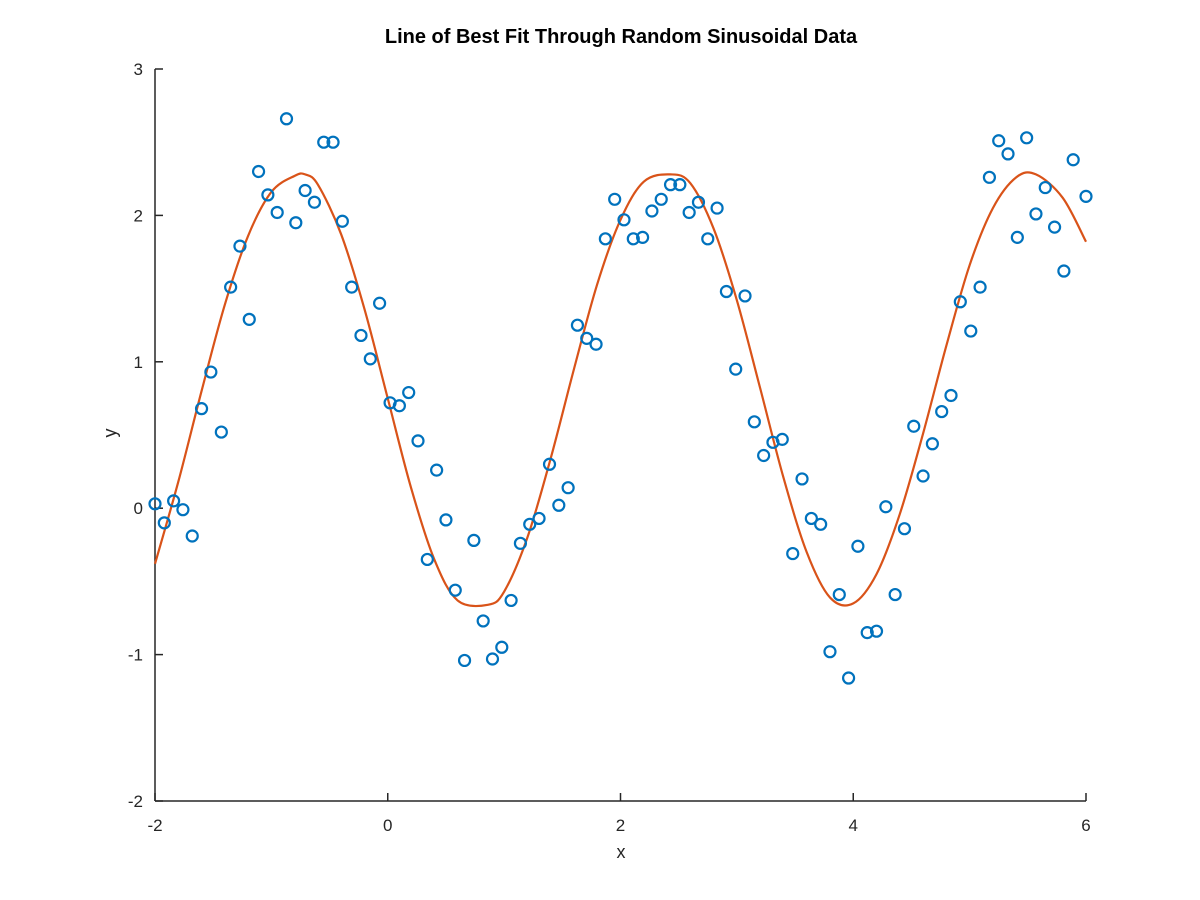  I want to click on x-tick-label: 6, so click(1085, 825).